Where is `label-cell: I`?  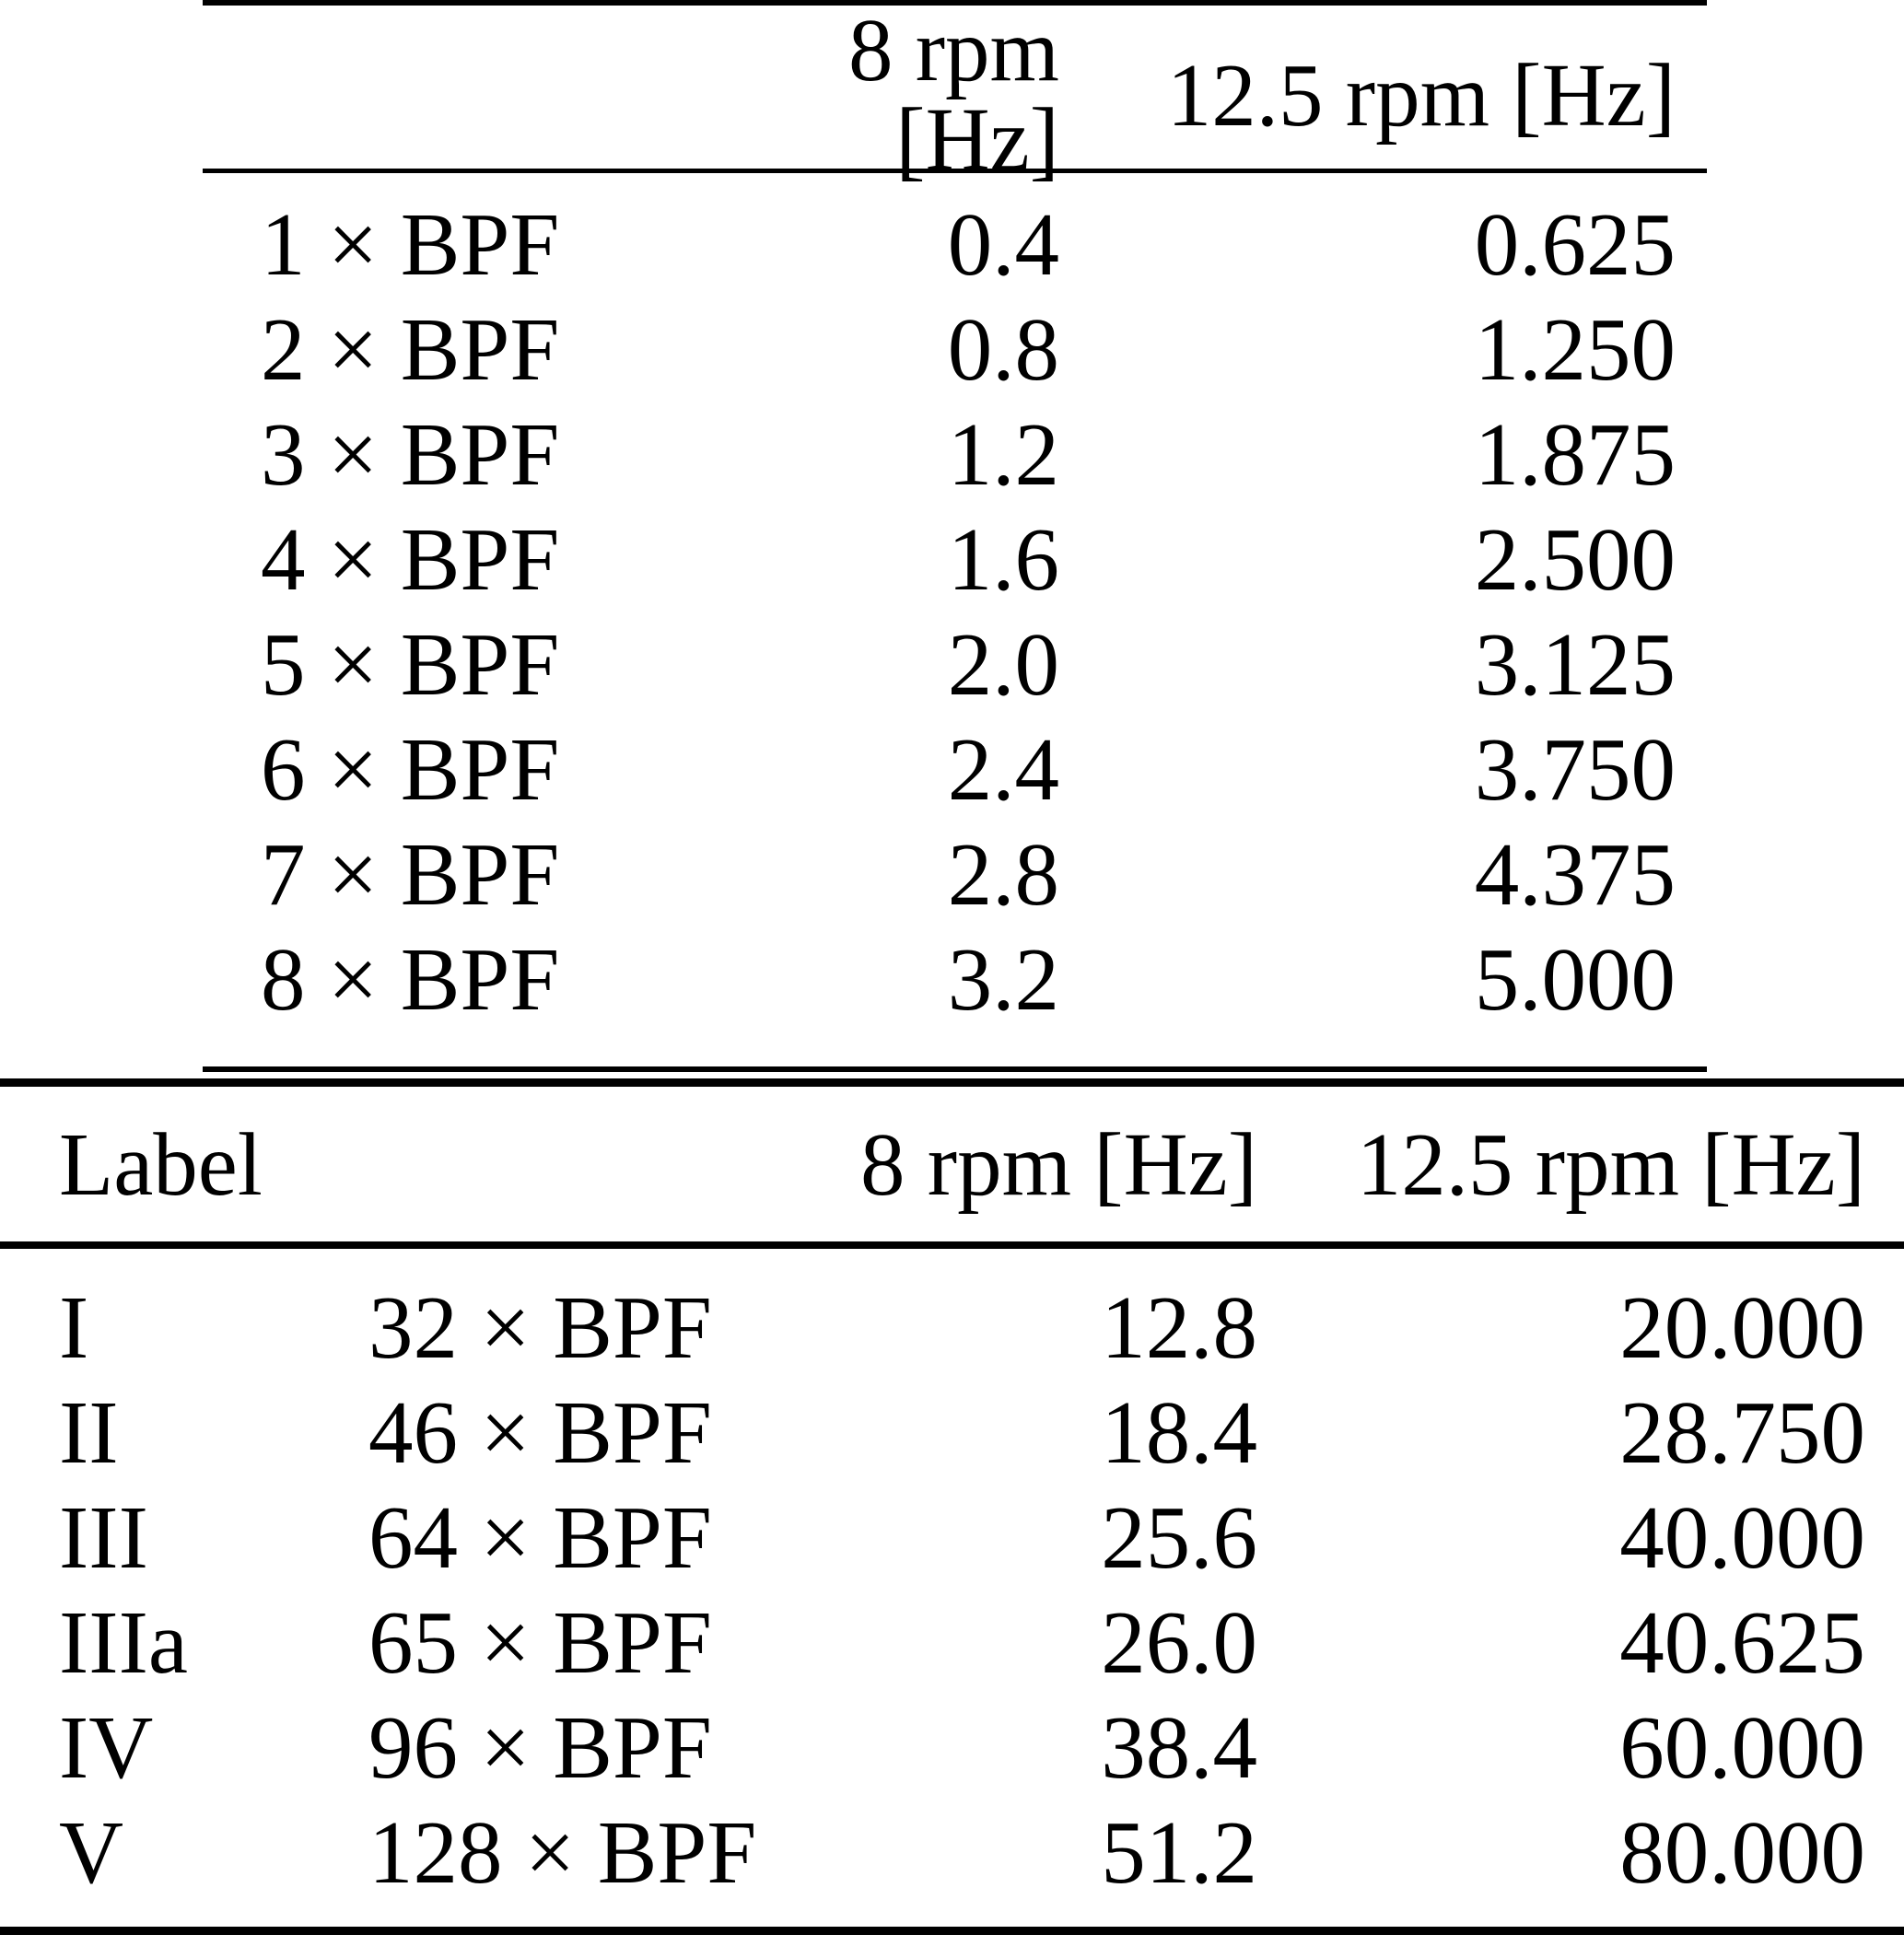
label-cell: I is located at coordinates (74, 1327).